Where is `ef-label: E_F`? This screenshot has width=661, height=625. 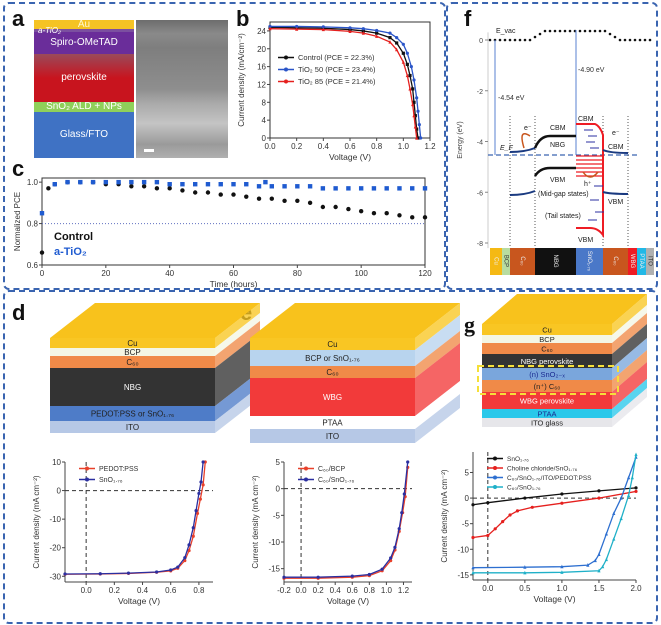
ef-label: E_F is located at coordinates (507, 148).